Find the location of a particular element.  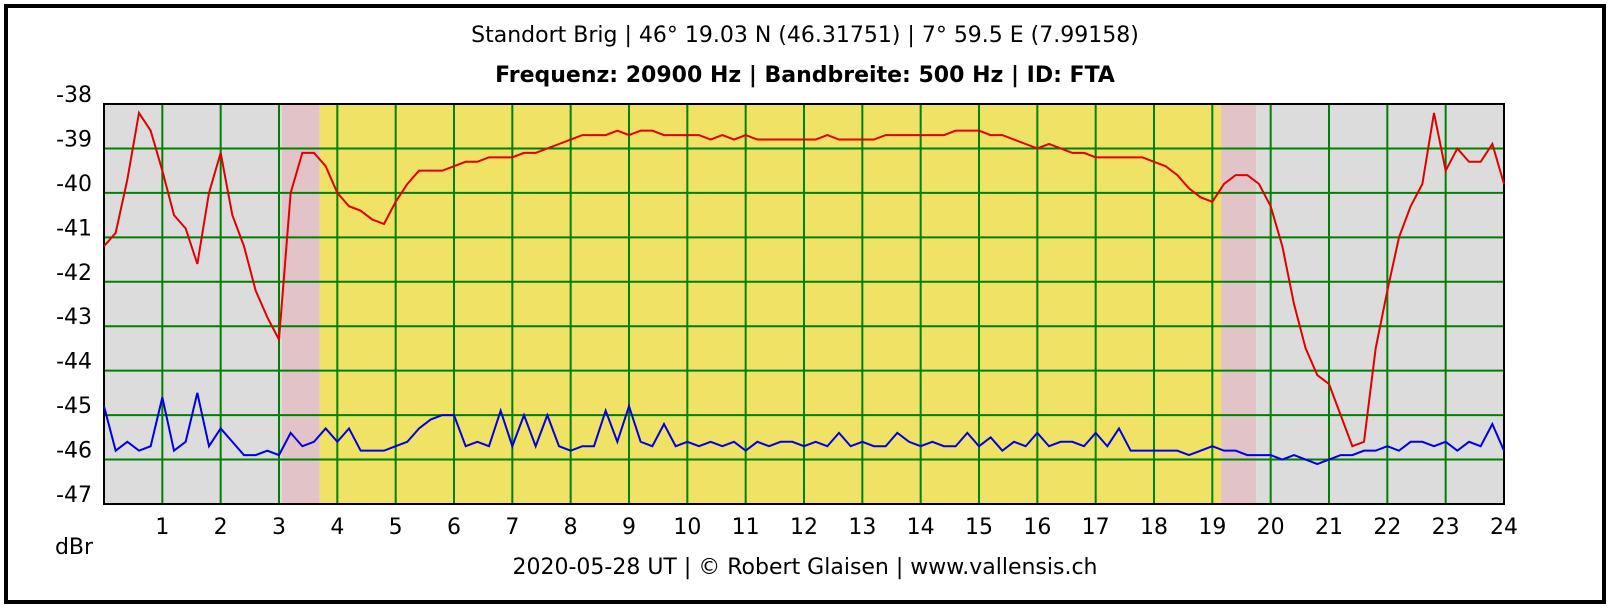

y-tick-label: -47 is located at coordinates (74, 495).